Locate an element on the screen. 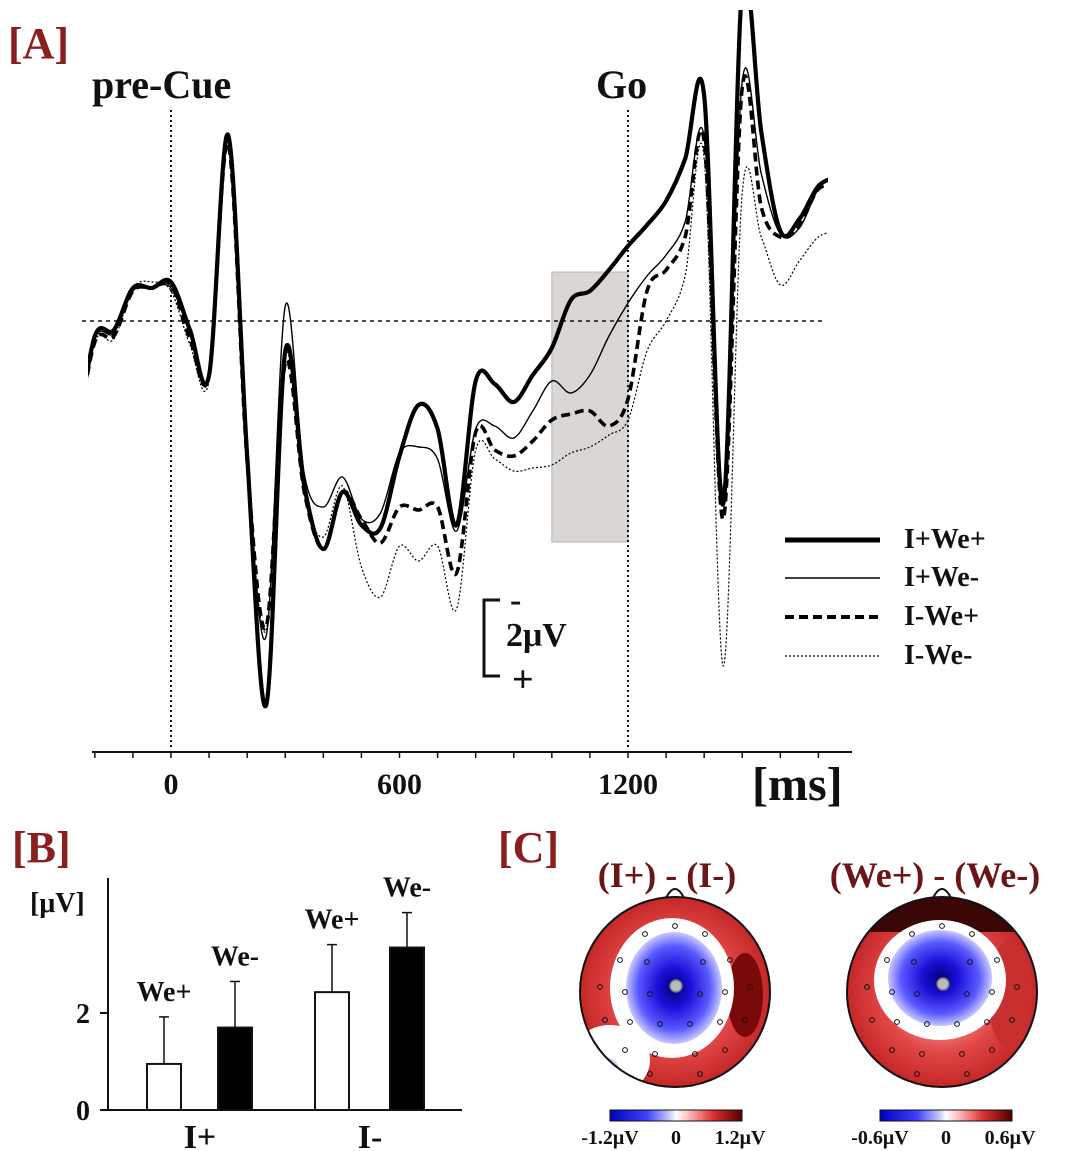 This screenshot has height=1151, width=1076. topomap-1-head is located at coordinates (675, 992).